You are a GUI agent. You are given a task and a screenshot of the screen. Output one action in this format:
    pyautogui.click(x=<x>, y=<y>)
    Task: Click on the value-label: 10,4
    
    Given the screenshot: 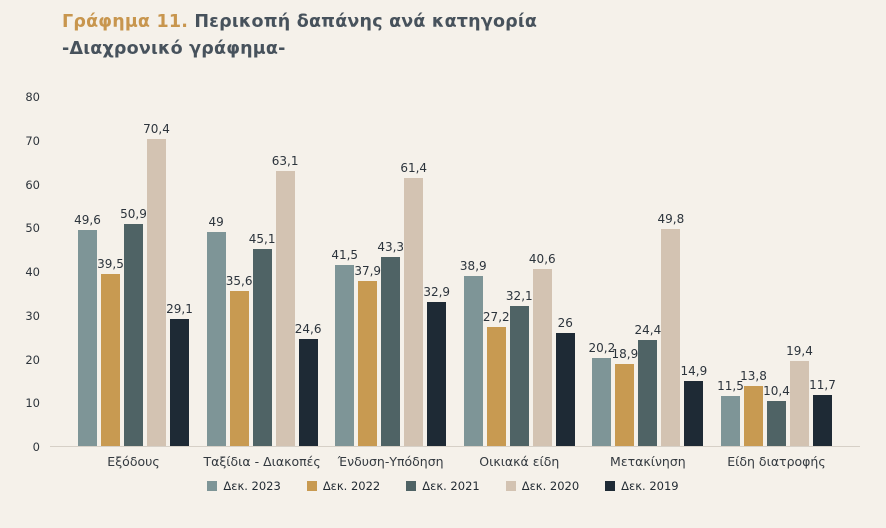 What is the action you would take?
    pyautogui.click(x=776, y=390)
    